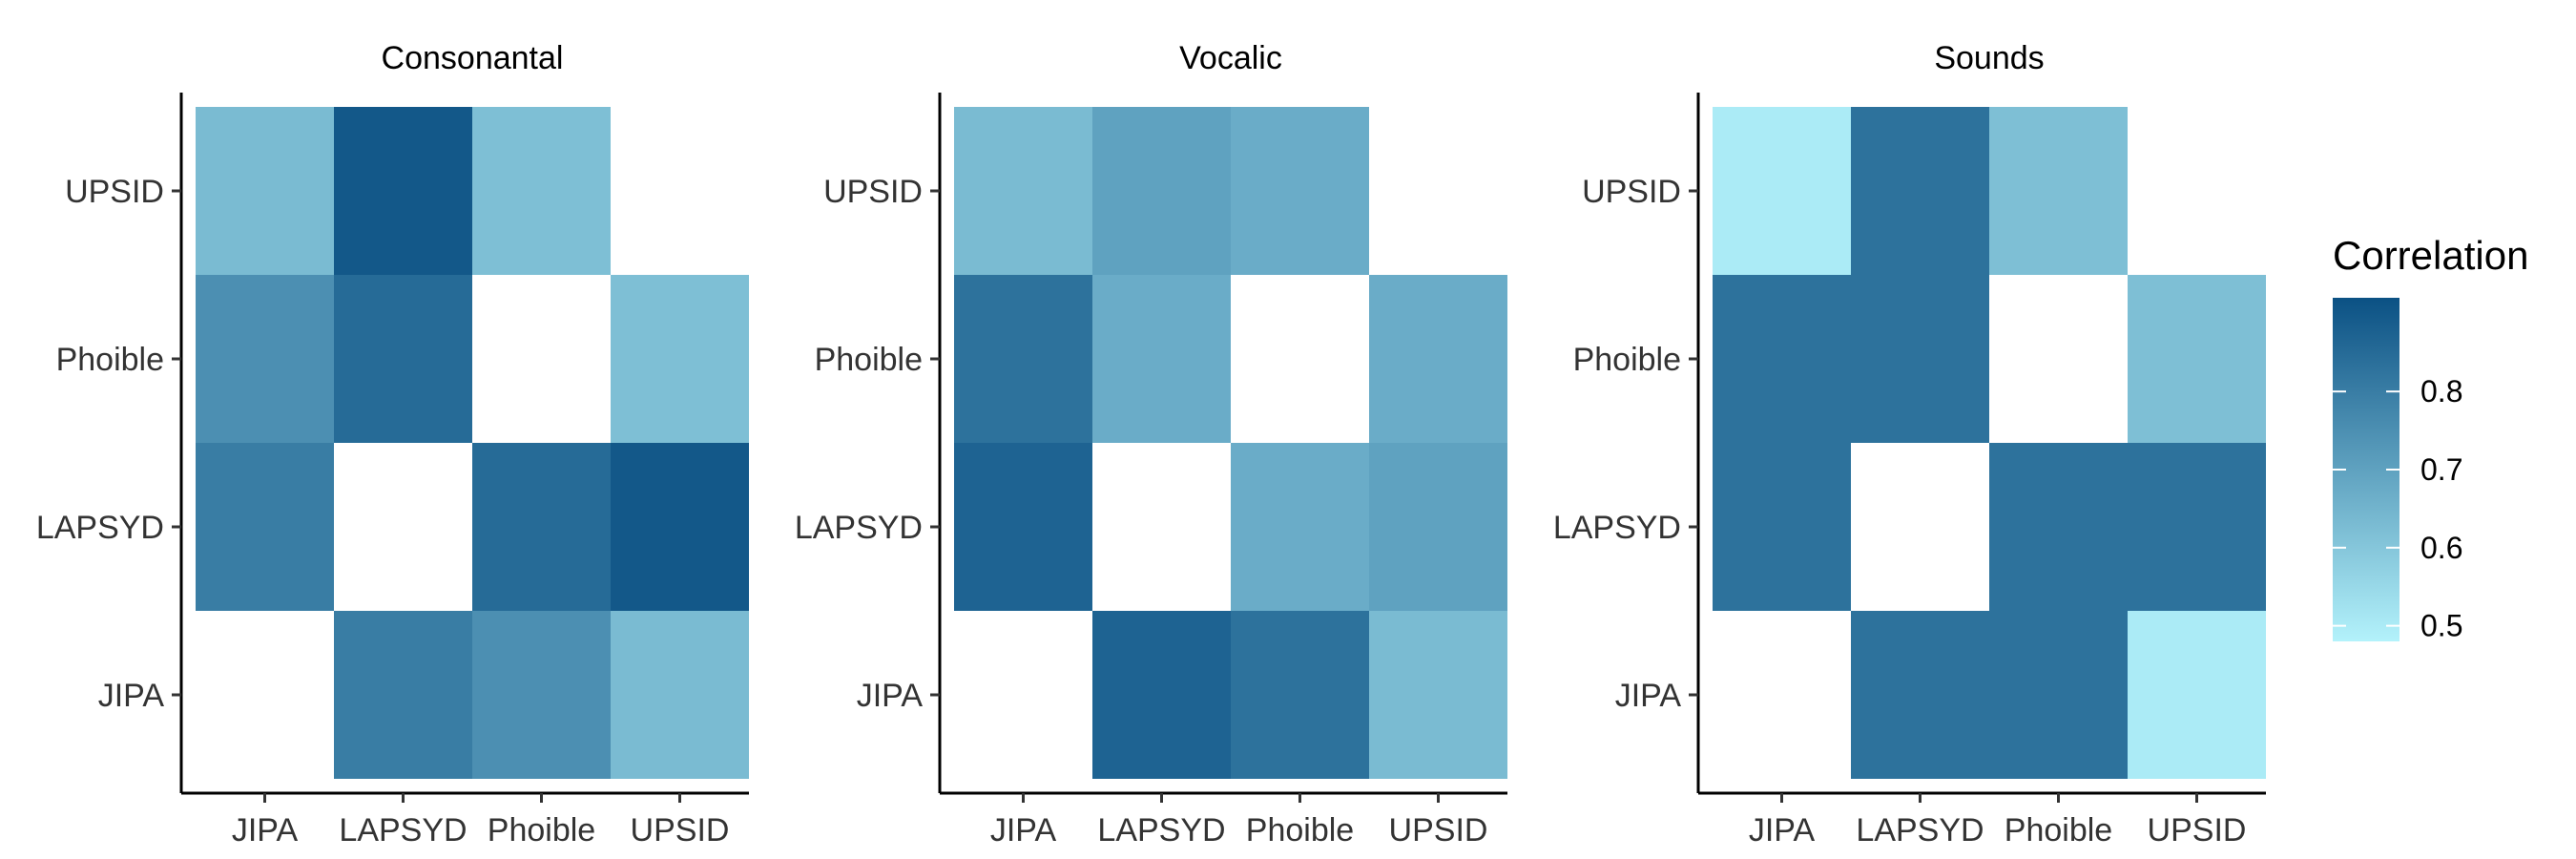 Image resolution: width=2576 pixels, height=859 pixels. I want to click on panel-title: Sounds, so click(1989, 58).